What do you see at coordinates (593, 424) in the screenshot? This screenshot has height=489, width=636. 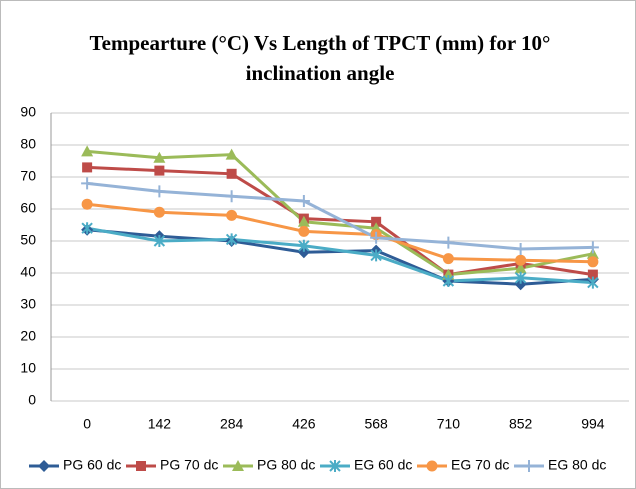 I see `x-tick-label: 994` at bounding box center [593, 424].